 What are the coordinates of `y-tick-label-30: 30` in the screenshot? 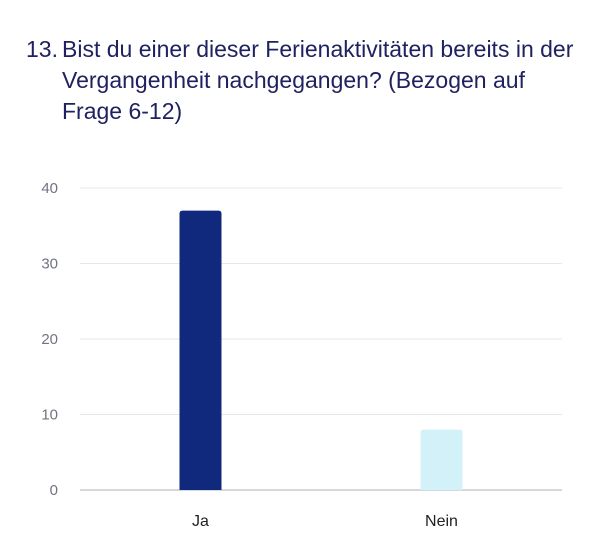 It's located at (49, 264).